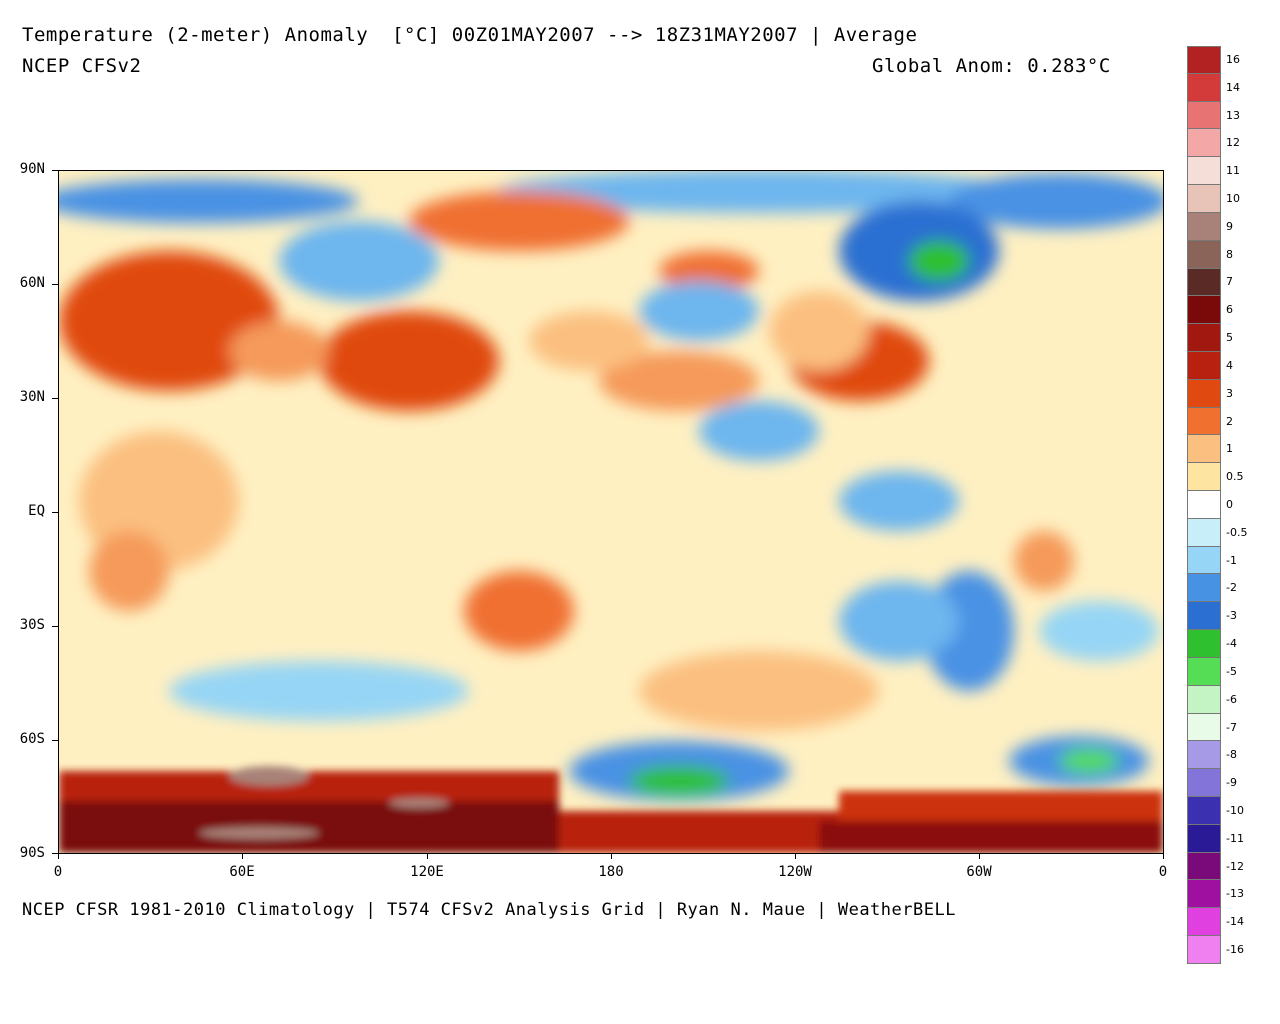 Image resolution: width=1280 pixels, height=1024 pixels. What do you see at coordinates (979, 872) in the screenshot?
I see `lon-label-60w: 60W` at bounding box center [979, 872].